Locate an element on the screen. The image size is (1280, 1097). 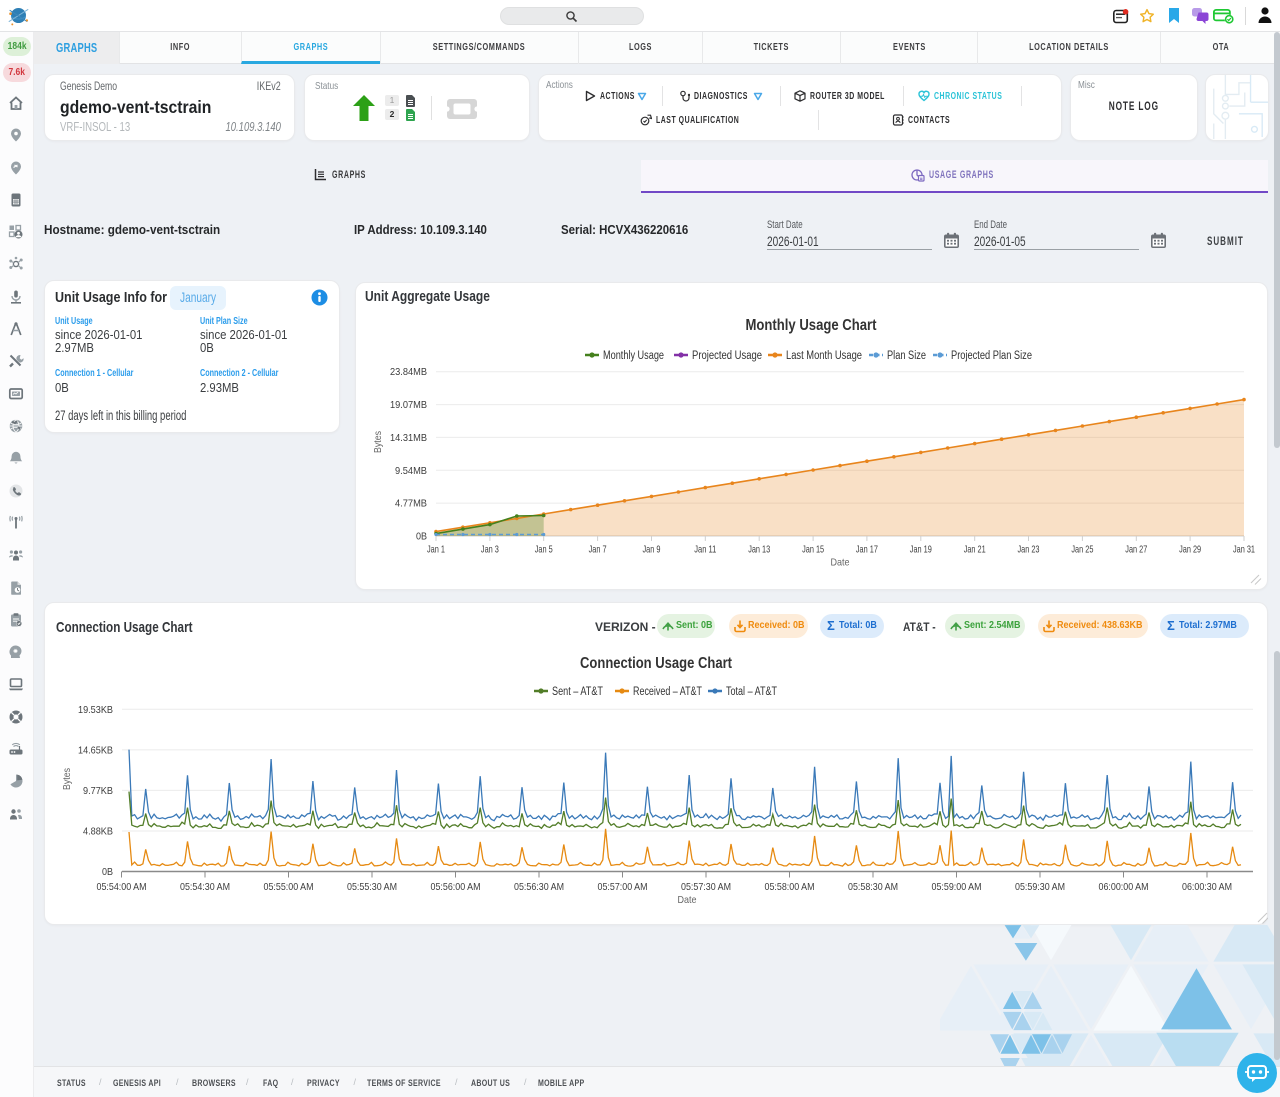
svg-text: 05:54:30 AM is located at coordinates (205, 887).